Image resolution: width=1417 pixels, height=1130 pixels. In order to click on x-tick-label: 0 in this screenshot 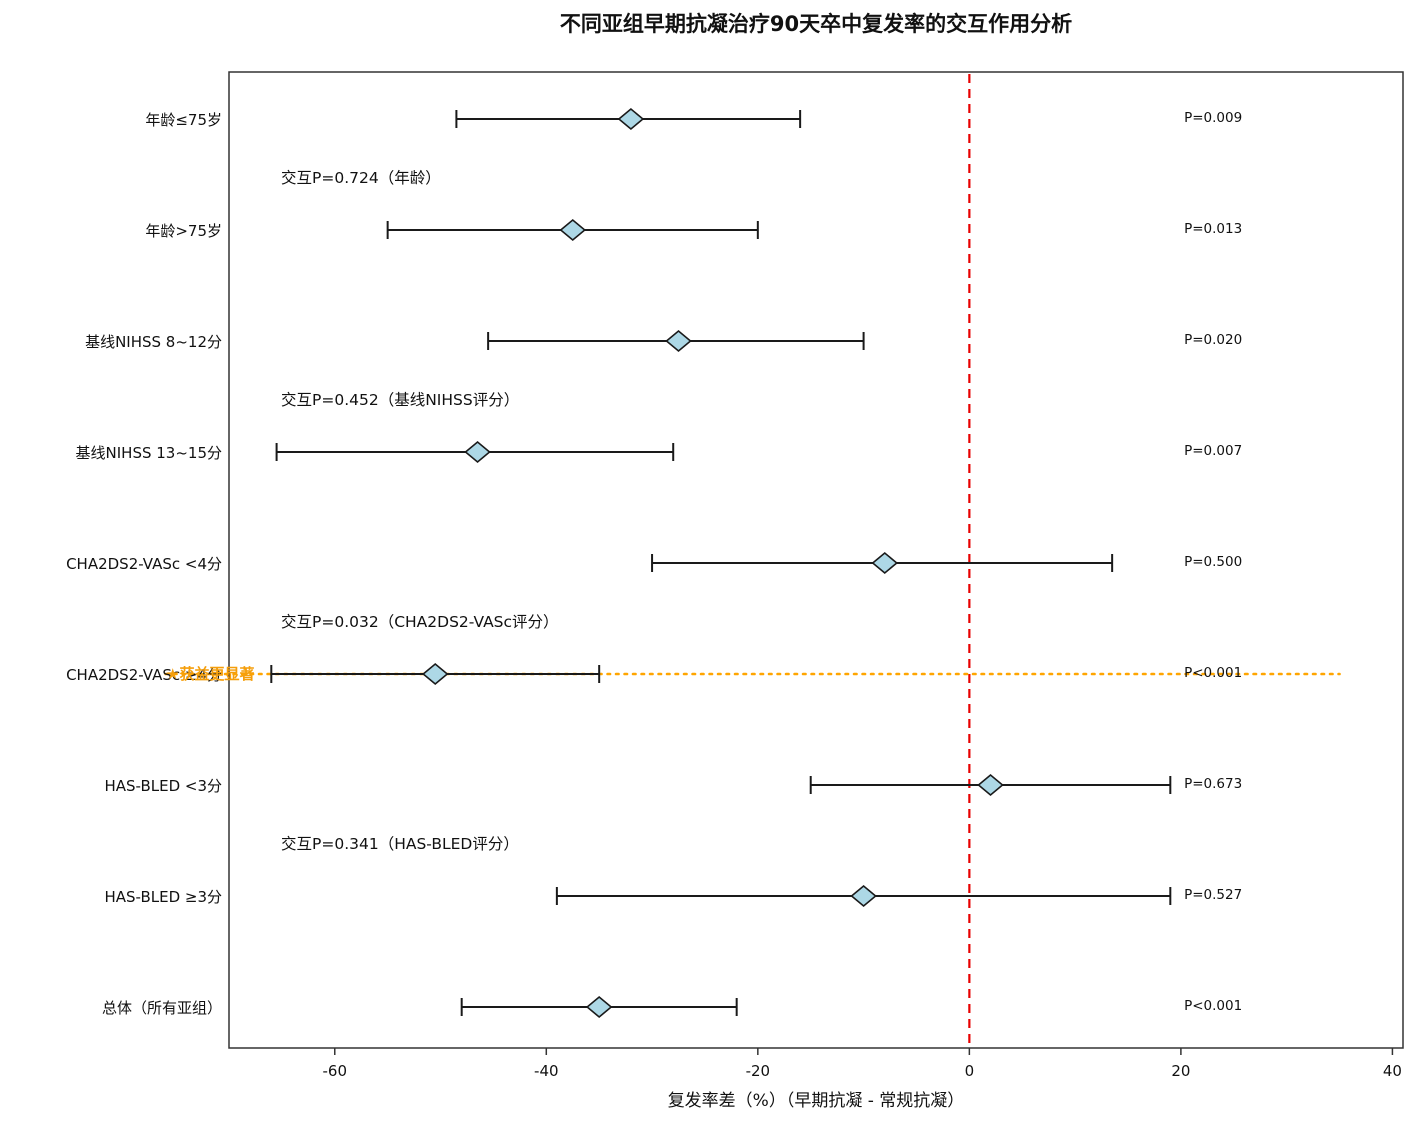, I will do `click(969, 1071)`.